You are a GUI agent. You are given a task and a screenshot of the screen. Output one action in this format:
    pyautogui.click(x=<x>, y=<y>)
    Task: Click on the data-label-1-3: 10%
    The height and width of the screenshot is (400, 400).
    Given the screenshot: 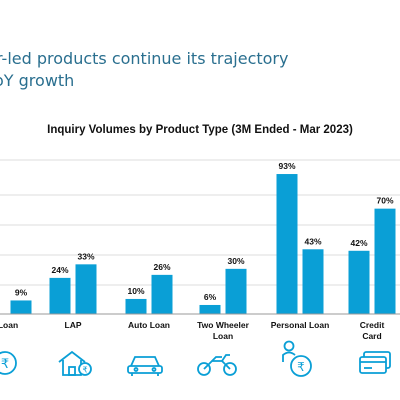 What is the action you would take?
    pyautogui.click(x=135, y=291)
    